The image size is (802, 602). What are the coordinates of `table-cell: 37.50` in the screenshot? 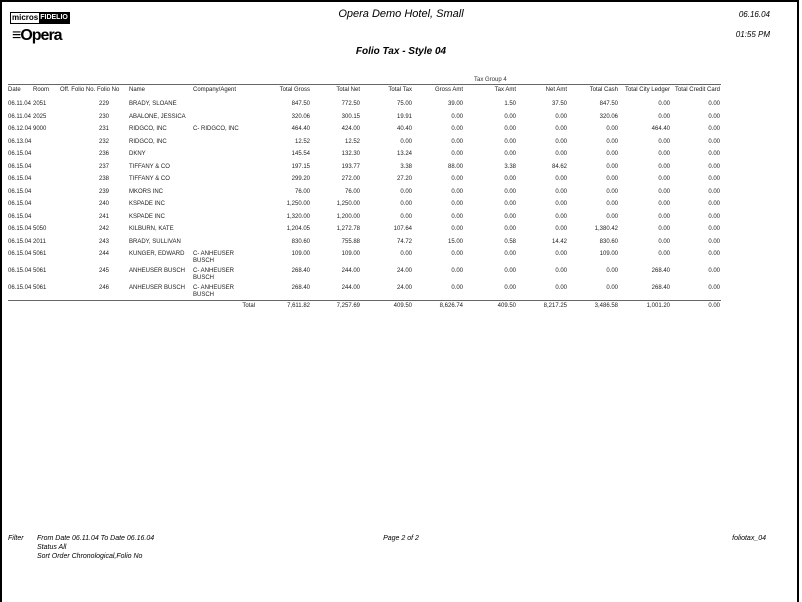 It's located at (559, 104).